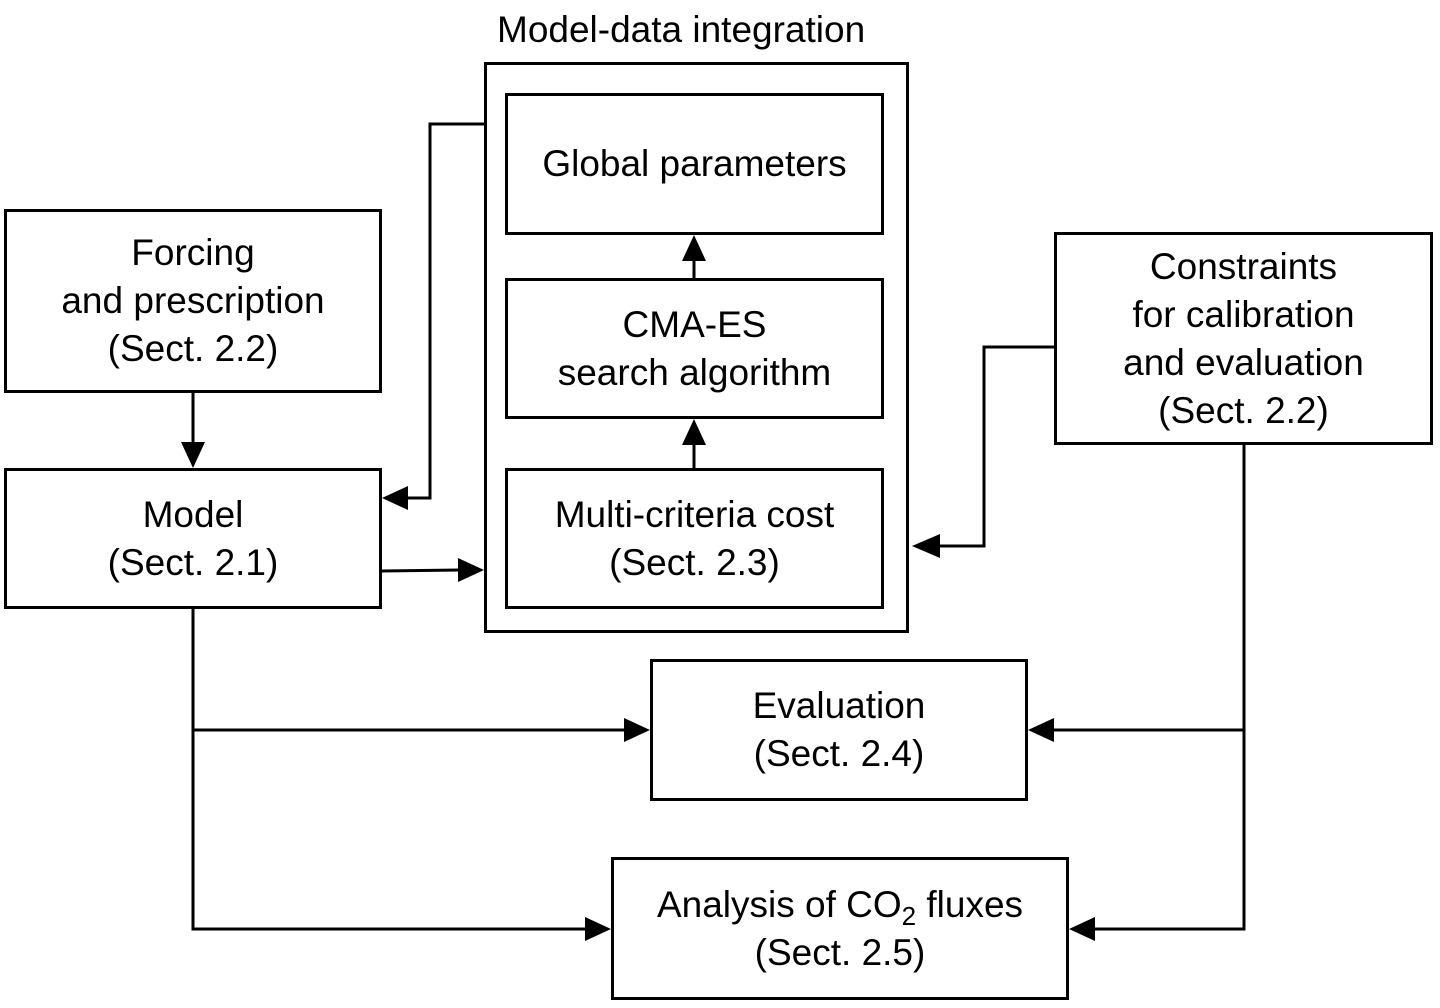 This screenshot has height=1008, width=1440. What do you see at coordinates (1243, 266) in the screenshot?
I see `constraints-line1: Constraints` at bounding box center [1243, 266].